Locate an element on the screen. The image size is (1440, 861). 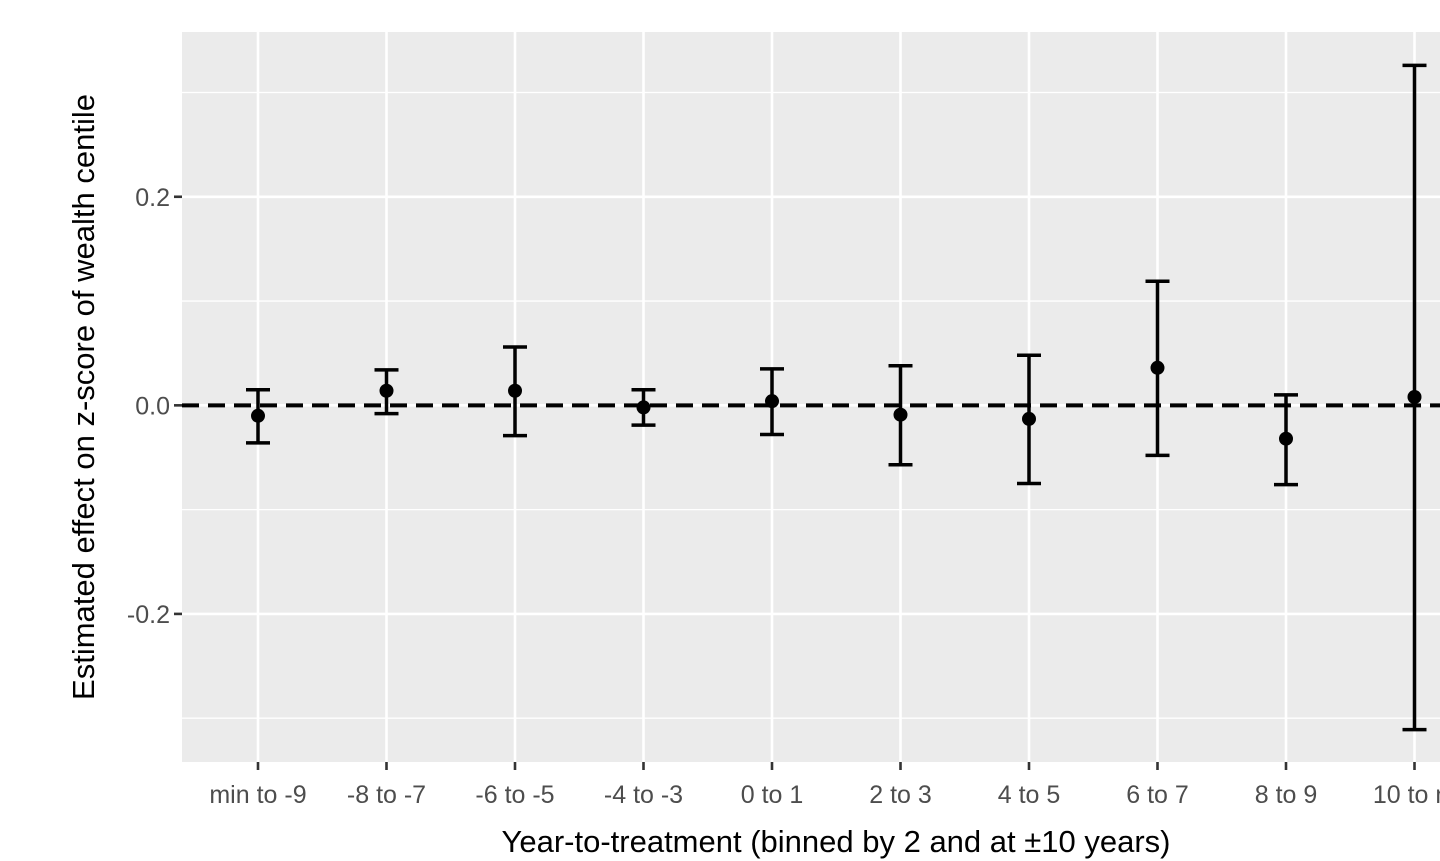
y-tick-label: -0.2 is located at coordinates (148, 615).